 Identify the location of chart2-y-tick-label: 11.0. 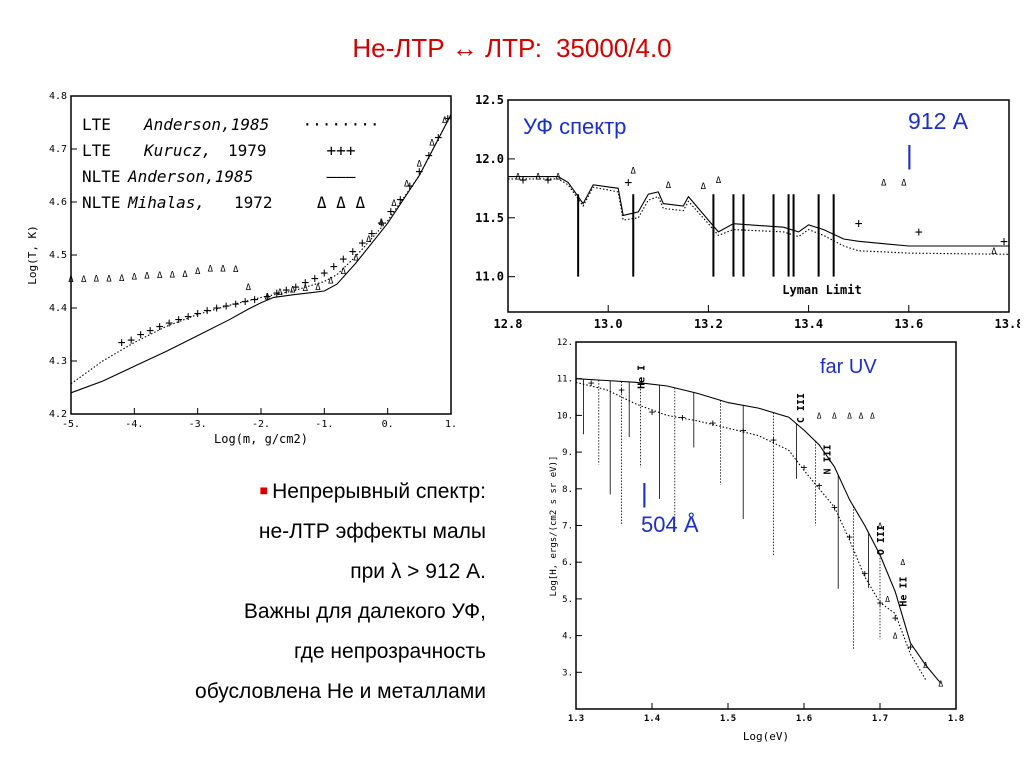
(489, 277).